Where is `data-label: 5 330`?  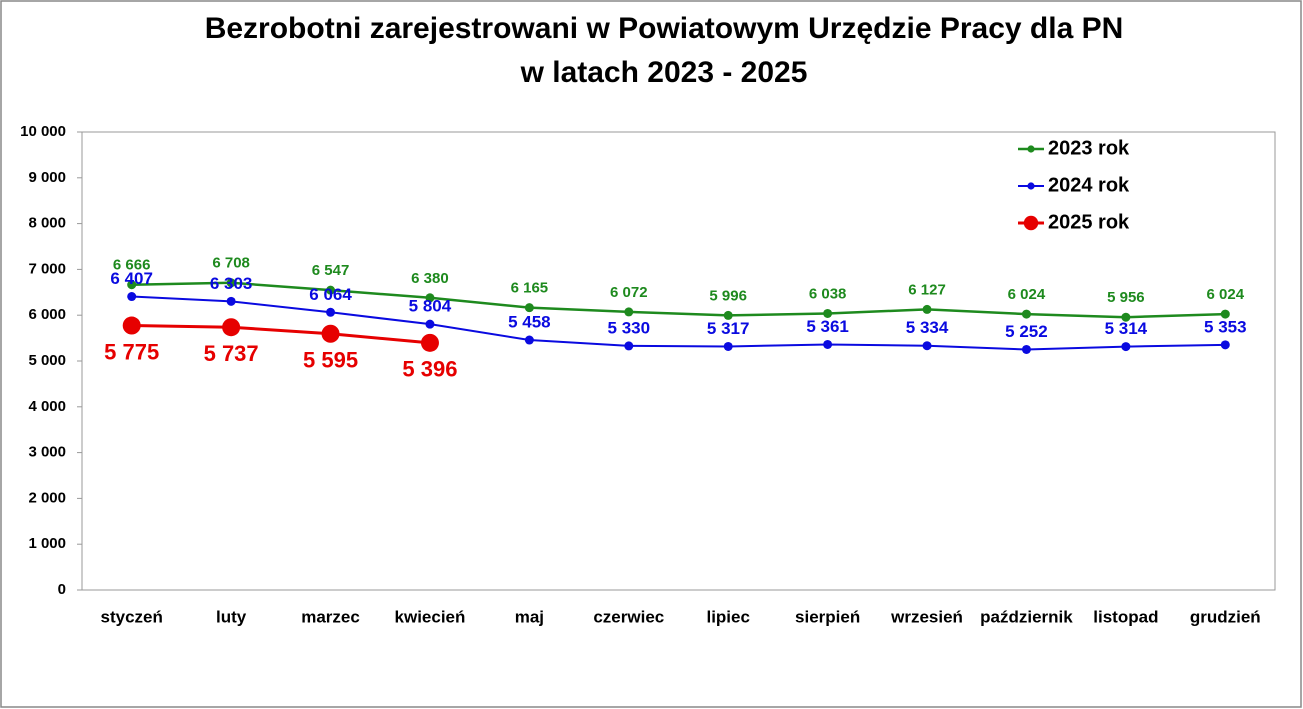
data-label: 5 330 is located at coordinates (629, 327).